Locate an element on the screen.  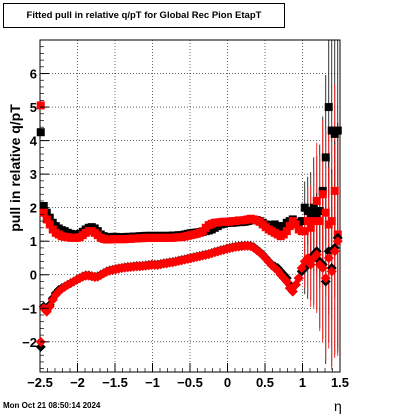
x-tick-label: −0.5 is located at coordinates (190, 382).